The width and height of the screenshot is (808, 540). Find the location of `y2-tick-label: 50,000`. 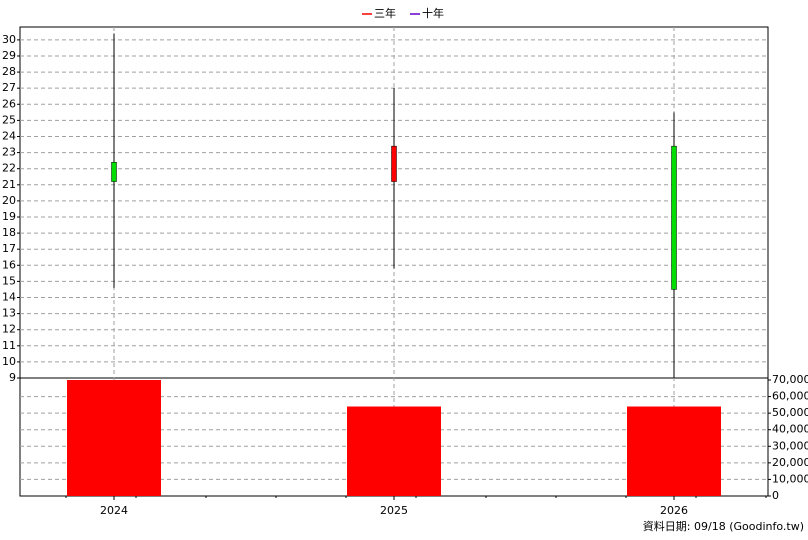

y2-tick-label: 50,000 is located at coordinates (790, 412).